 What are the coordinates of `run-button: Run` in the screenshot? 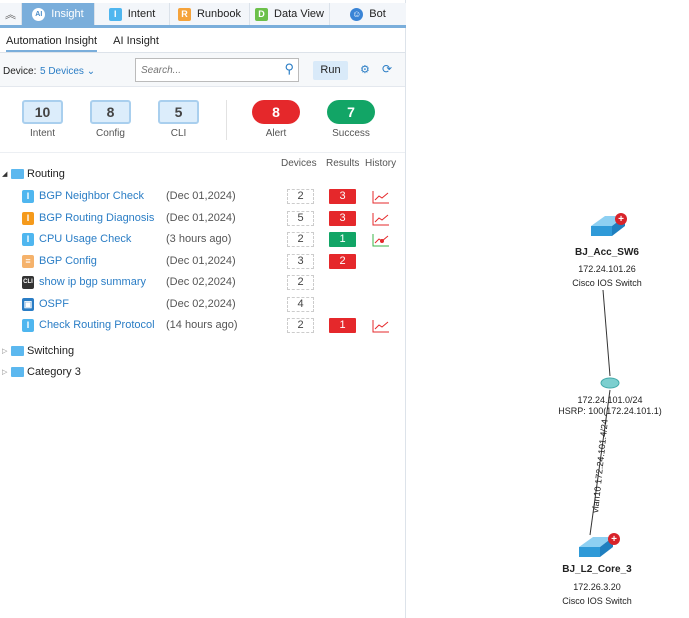 It's located at (330, 70).